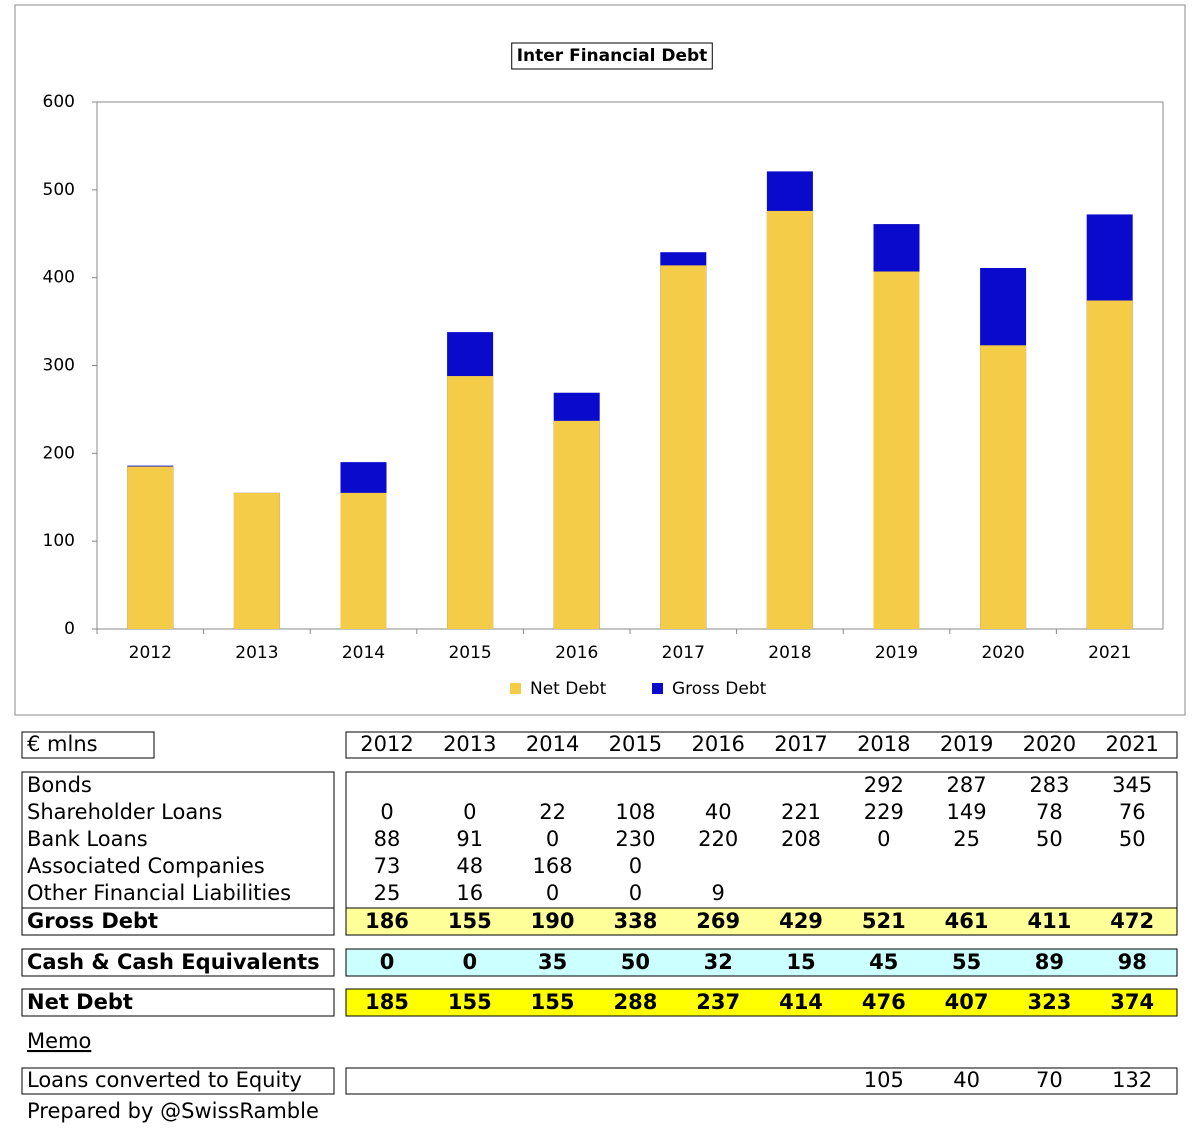 This screenshot has width=1200, height=1128. I want to click on cell: 429, so click(801, 921).